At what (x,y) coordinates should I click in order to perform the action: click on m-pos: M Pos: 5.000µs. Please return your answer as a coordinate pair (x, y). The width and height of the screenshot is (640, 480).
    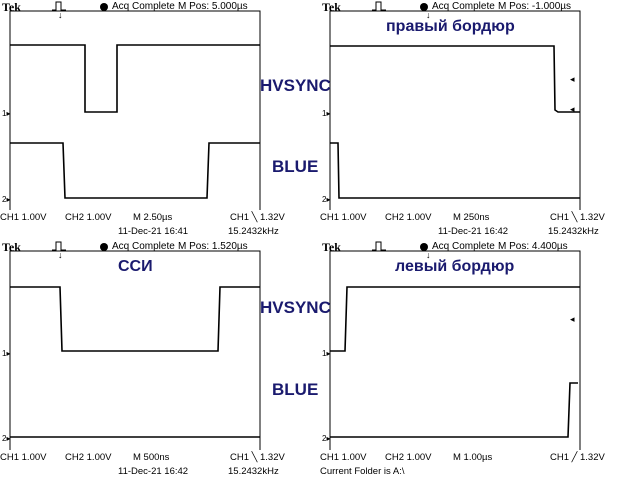
    Looking at the image, I should click on (213, 6).